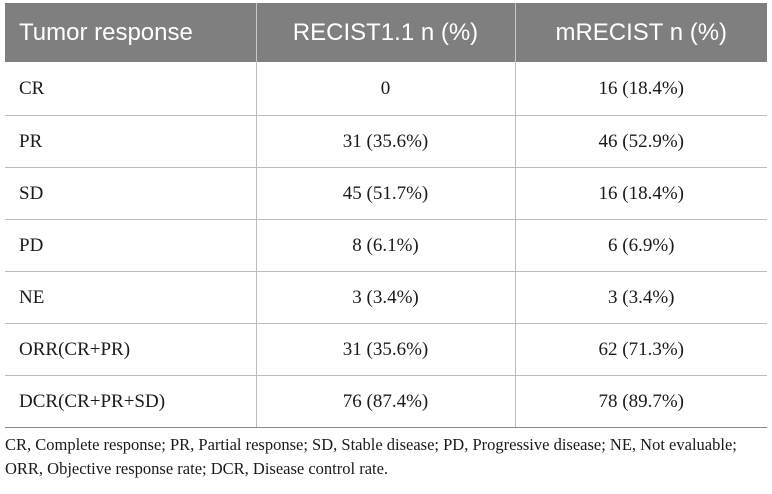 The width and height of the screenshot is (772, 494). What do you see at coordinates (131, 193) in the screenshot?
I see `row-label: SD` at bounding box center [131, 193].